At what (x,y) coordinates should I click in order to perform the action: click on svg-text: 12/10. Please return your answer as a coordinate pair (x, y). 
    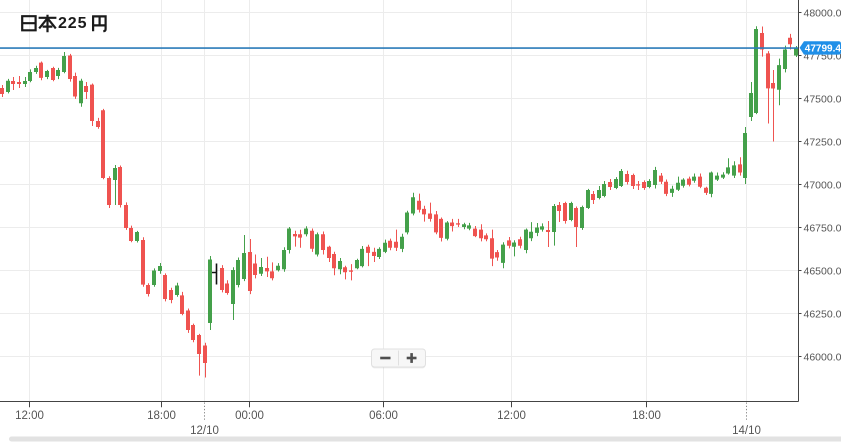
    Looking at the image, I should click on (204, 431).